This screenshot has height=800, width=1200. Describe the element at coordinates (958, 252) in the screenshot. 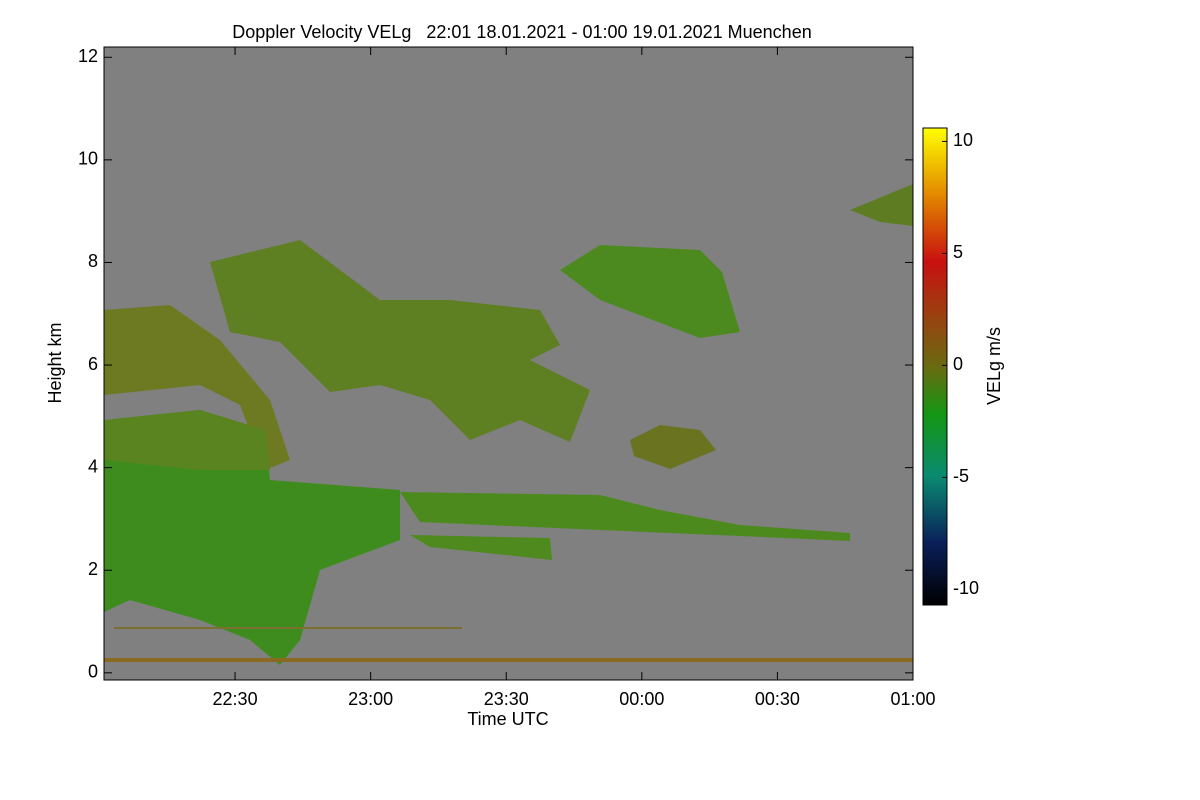

I see `colorbar-tick-label: 5` at that location.